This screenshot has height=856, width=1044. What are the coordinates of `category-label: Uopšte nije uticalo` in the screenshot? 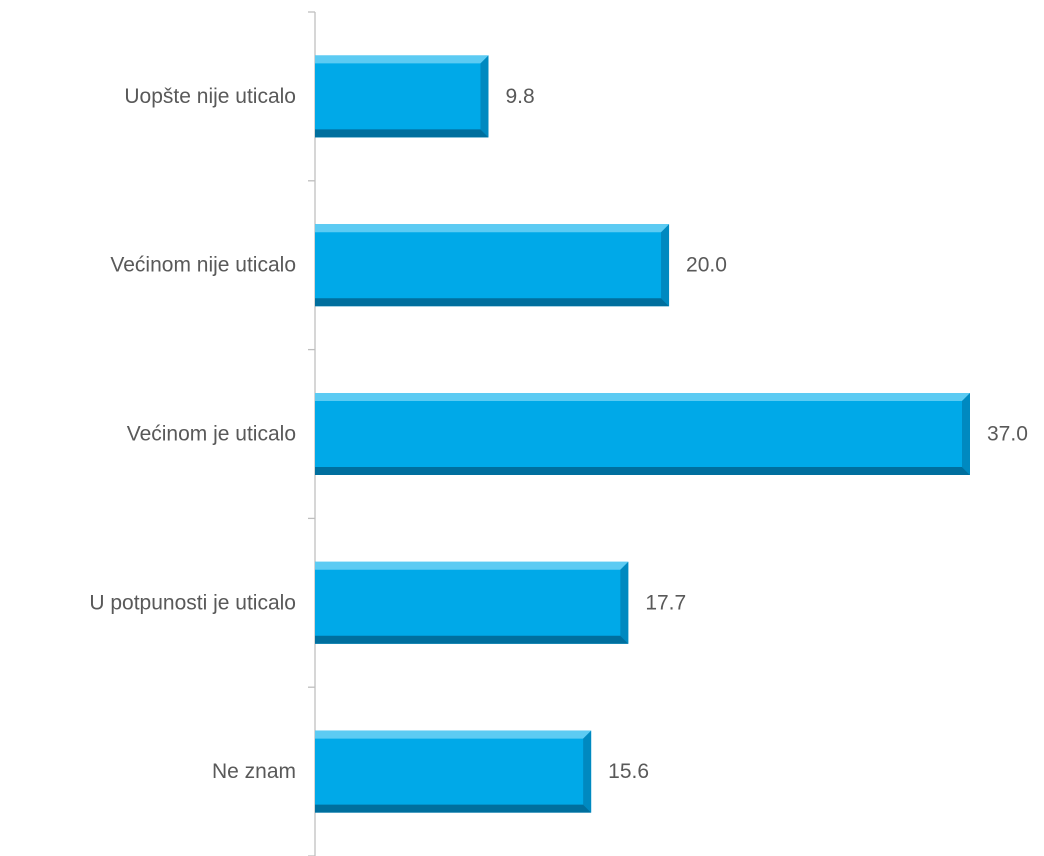 It's located at (210, 96).